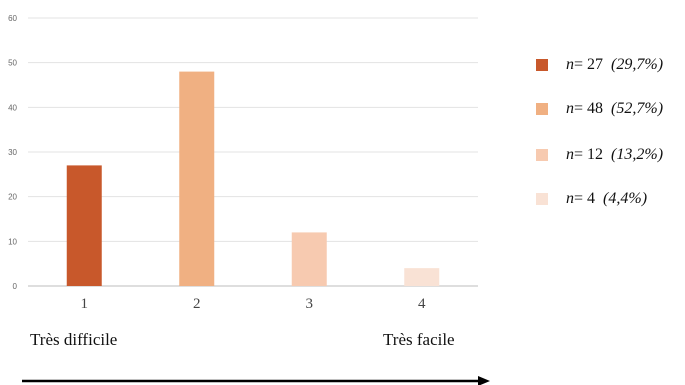 The height and width of the screenshot is (385, 685). What do you see at coordinates (422, 304) in the screenshot?
I see `x-tick-label: 4` at bounding box center [422, 304].